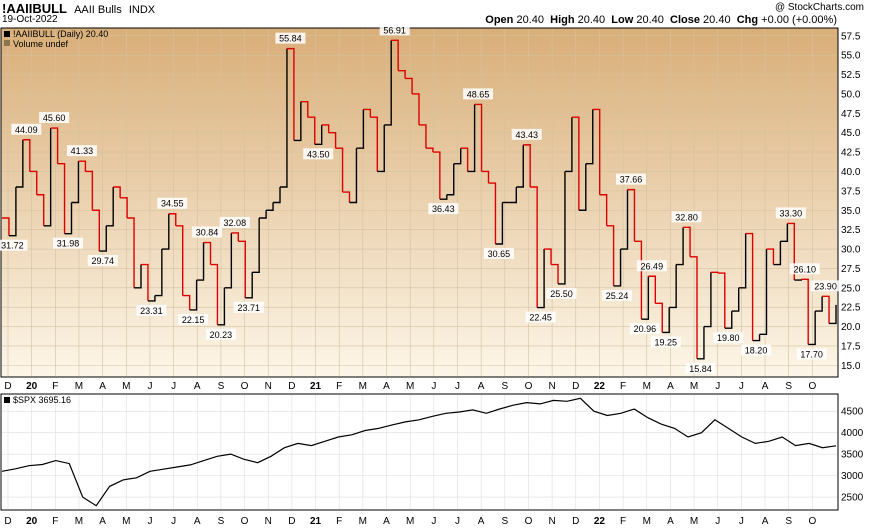  Describe the element at coordinates (290, 39) in the screenshot. I see `data-label: 55.84` at that location.